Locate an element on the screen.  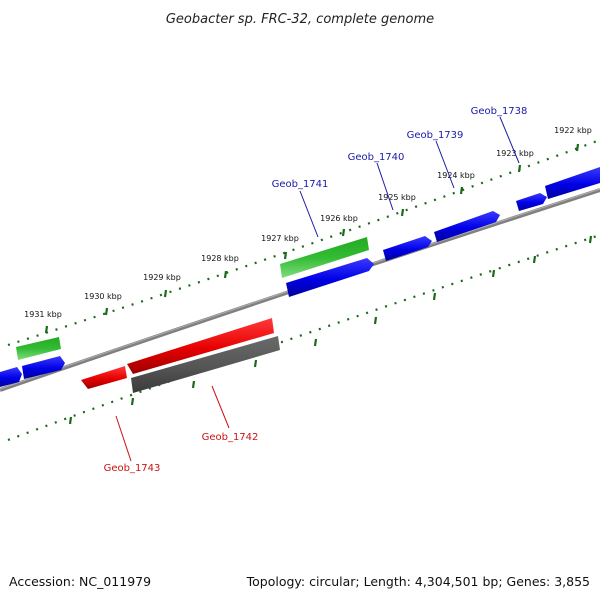
tick-label-1926: 1926 kbp is located at coordinates (339, 218).